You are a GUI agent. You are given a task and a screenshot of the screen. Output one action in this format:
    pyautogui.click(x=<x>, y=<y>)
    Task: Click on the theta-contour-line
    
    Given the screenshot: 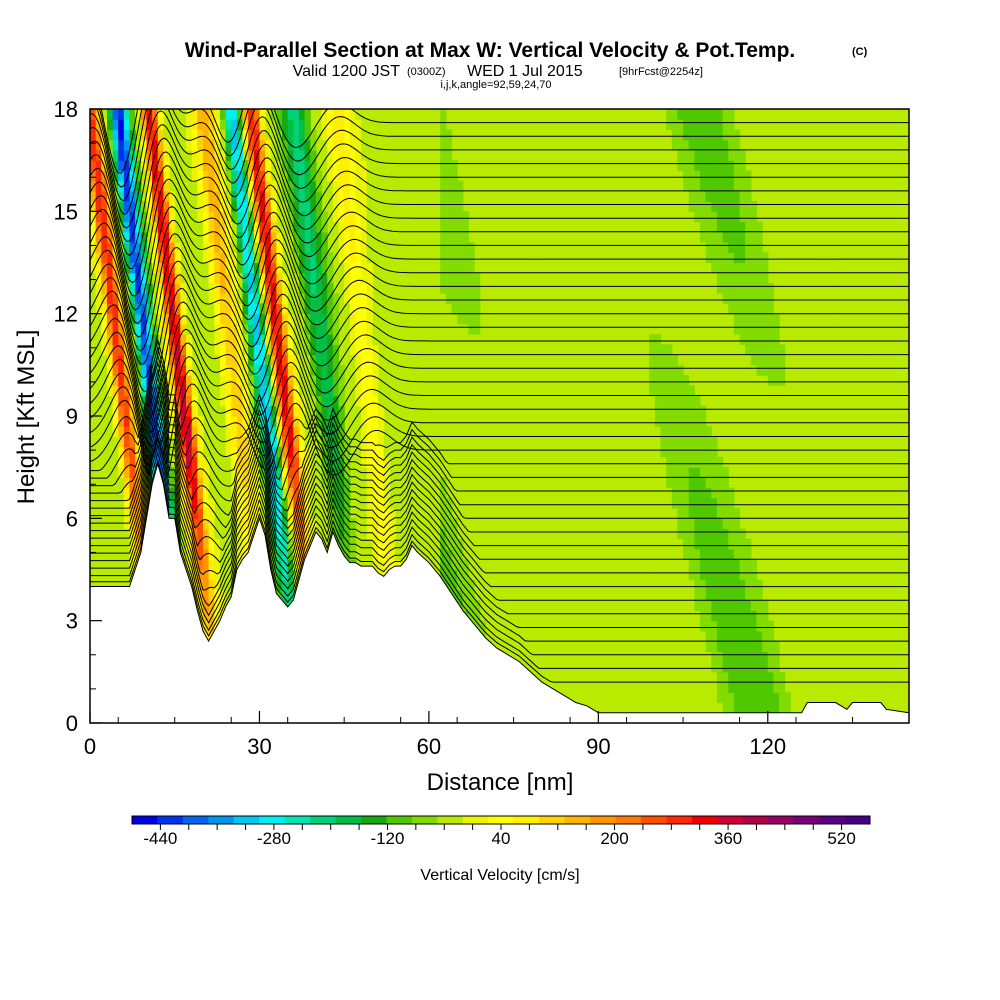 What is the action you would take?
    pyautogui.click(x=499, y=433)
    